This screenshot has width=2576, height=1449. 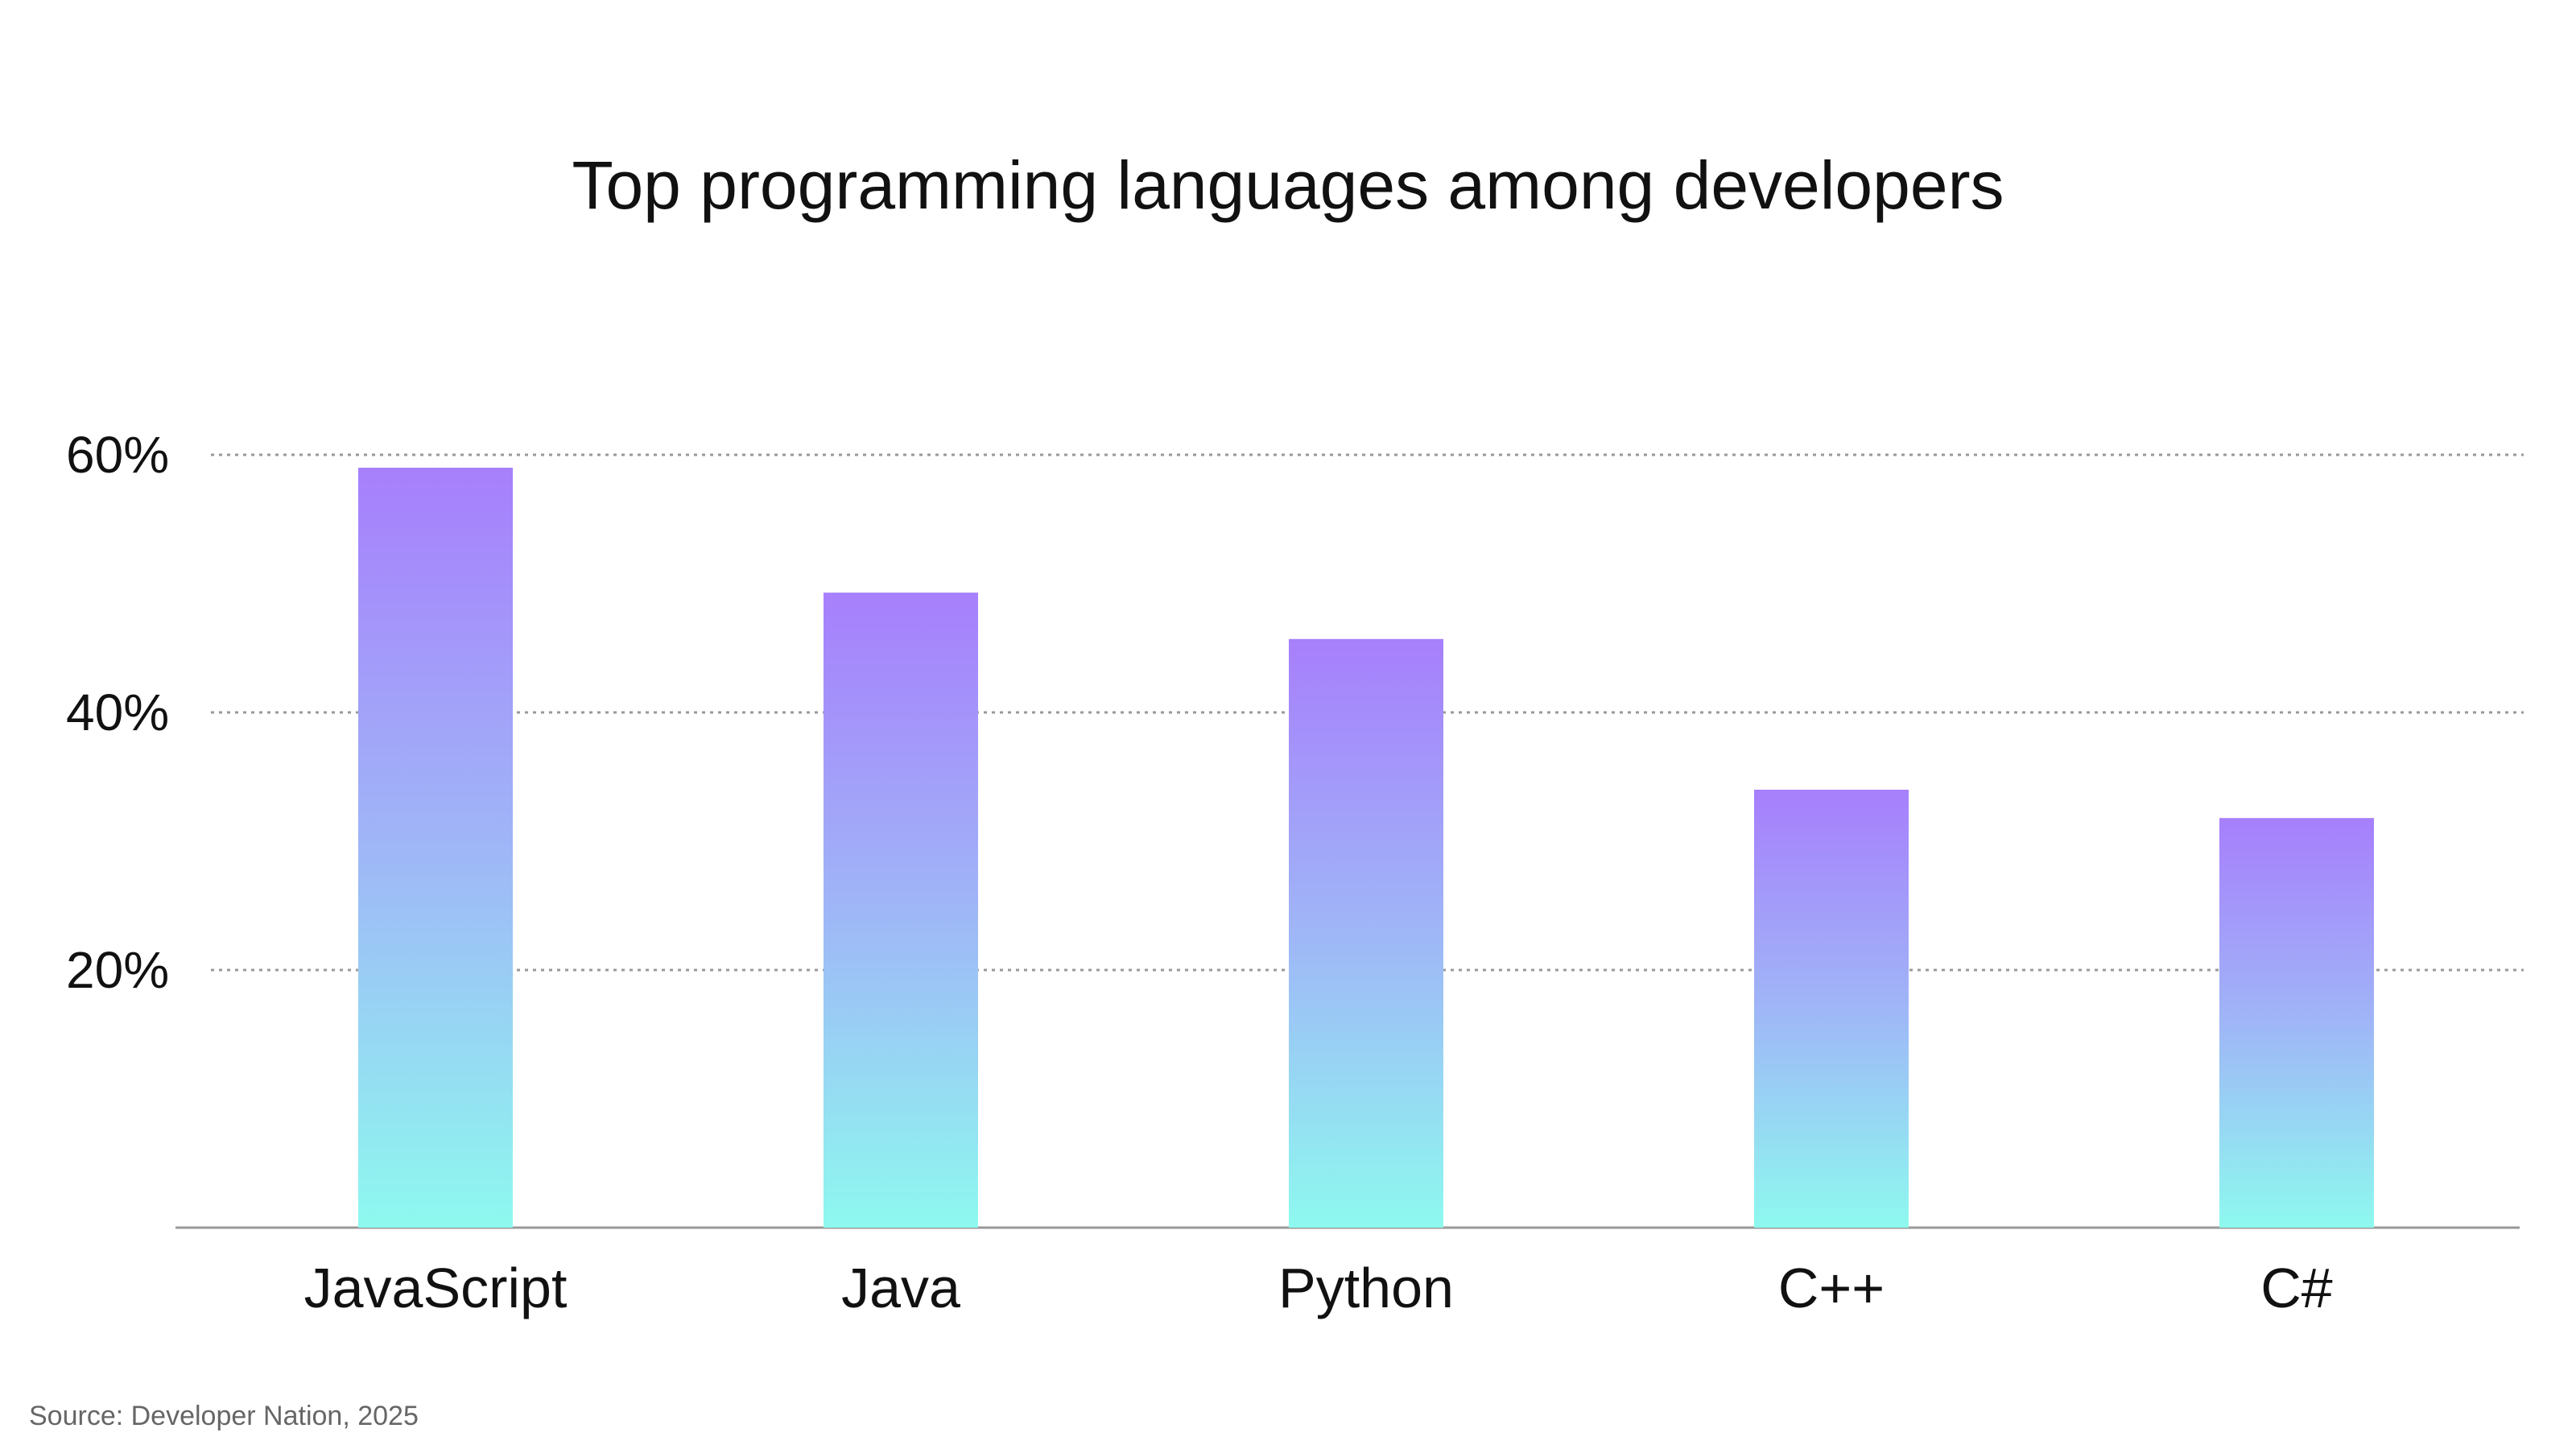 I want to click on bar-csharp, so click(x=2296, y=1023).